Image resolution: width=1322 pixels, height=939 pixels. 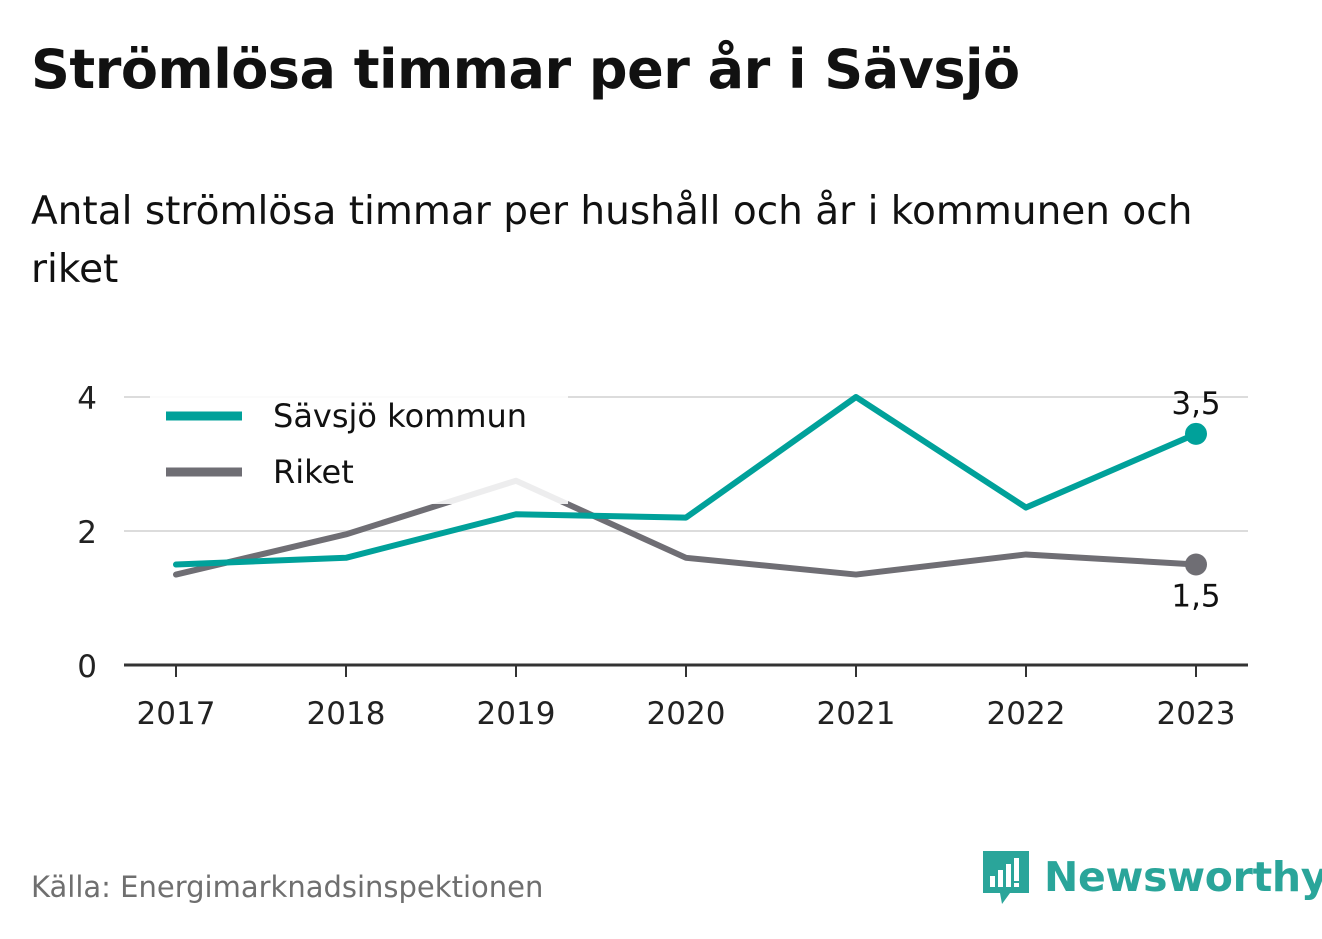 I want to click on brand-name: Newsworthy, so click(x=1183, y=877).